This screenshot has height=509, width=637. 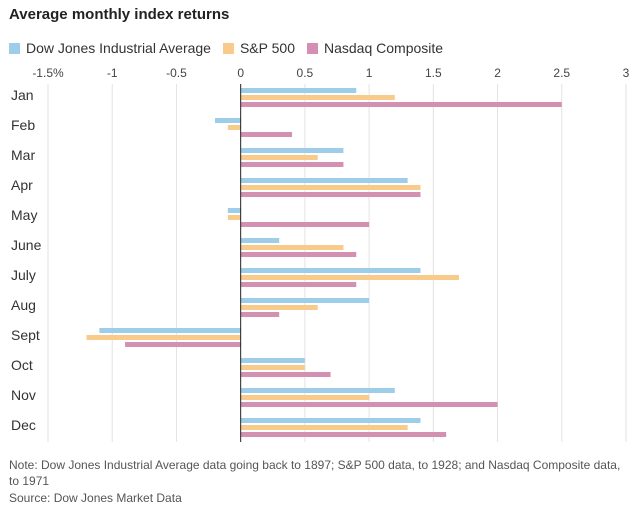 What do you see at coordinates (561, 73) in the screenshot?
I see `x-tick-label: 2.5` at bounding box center [561, 73].